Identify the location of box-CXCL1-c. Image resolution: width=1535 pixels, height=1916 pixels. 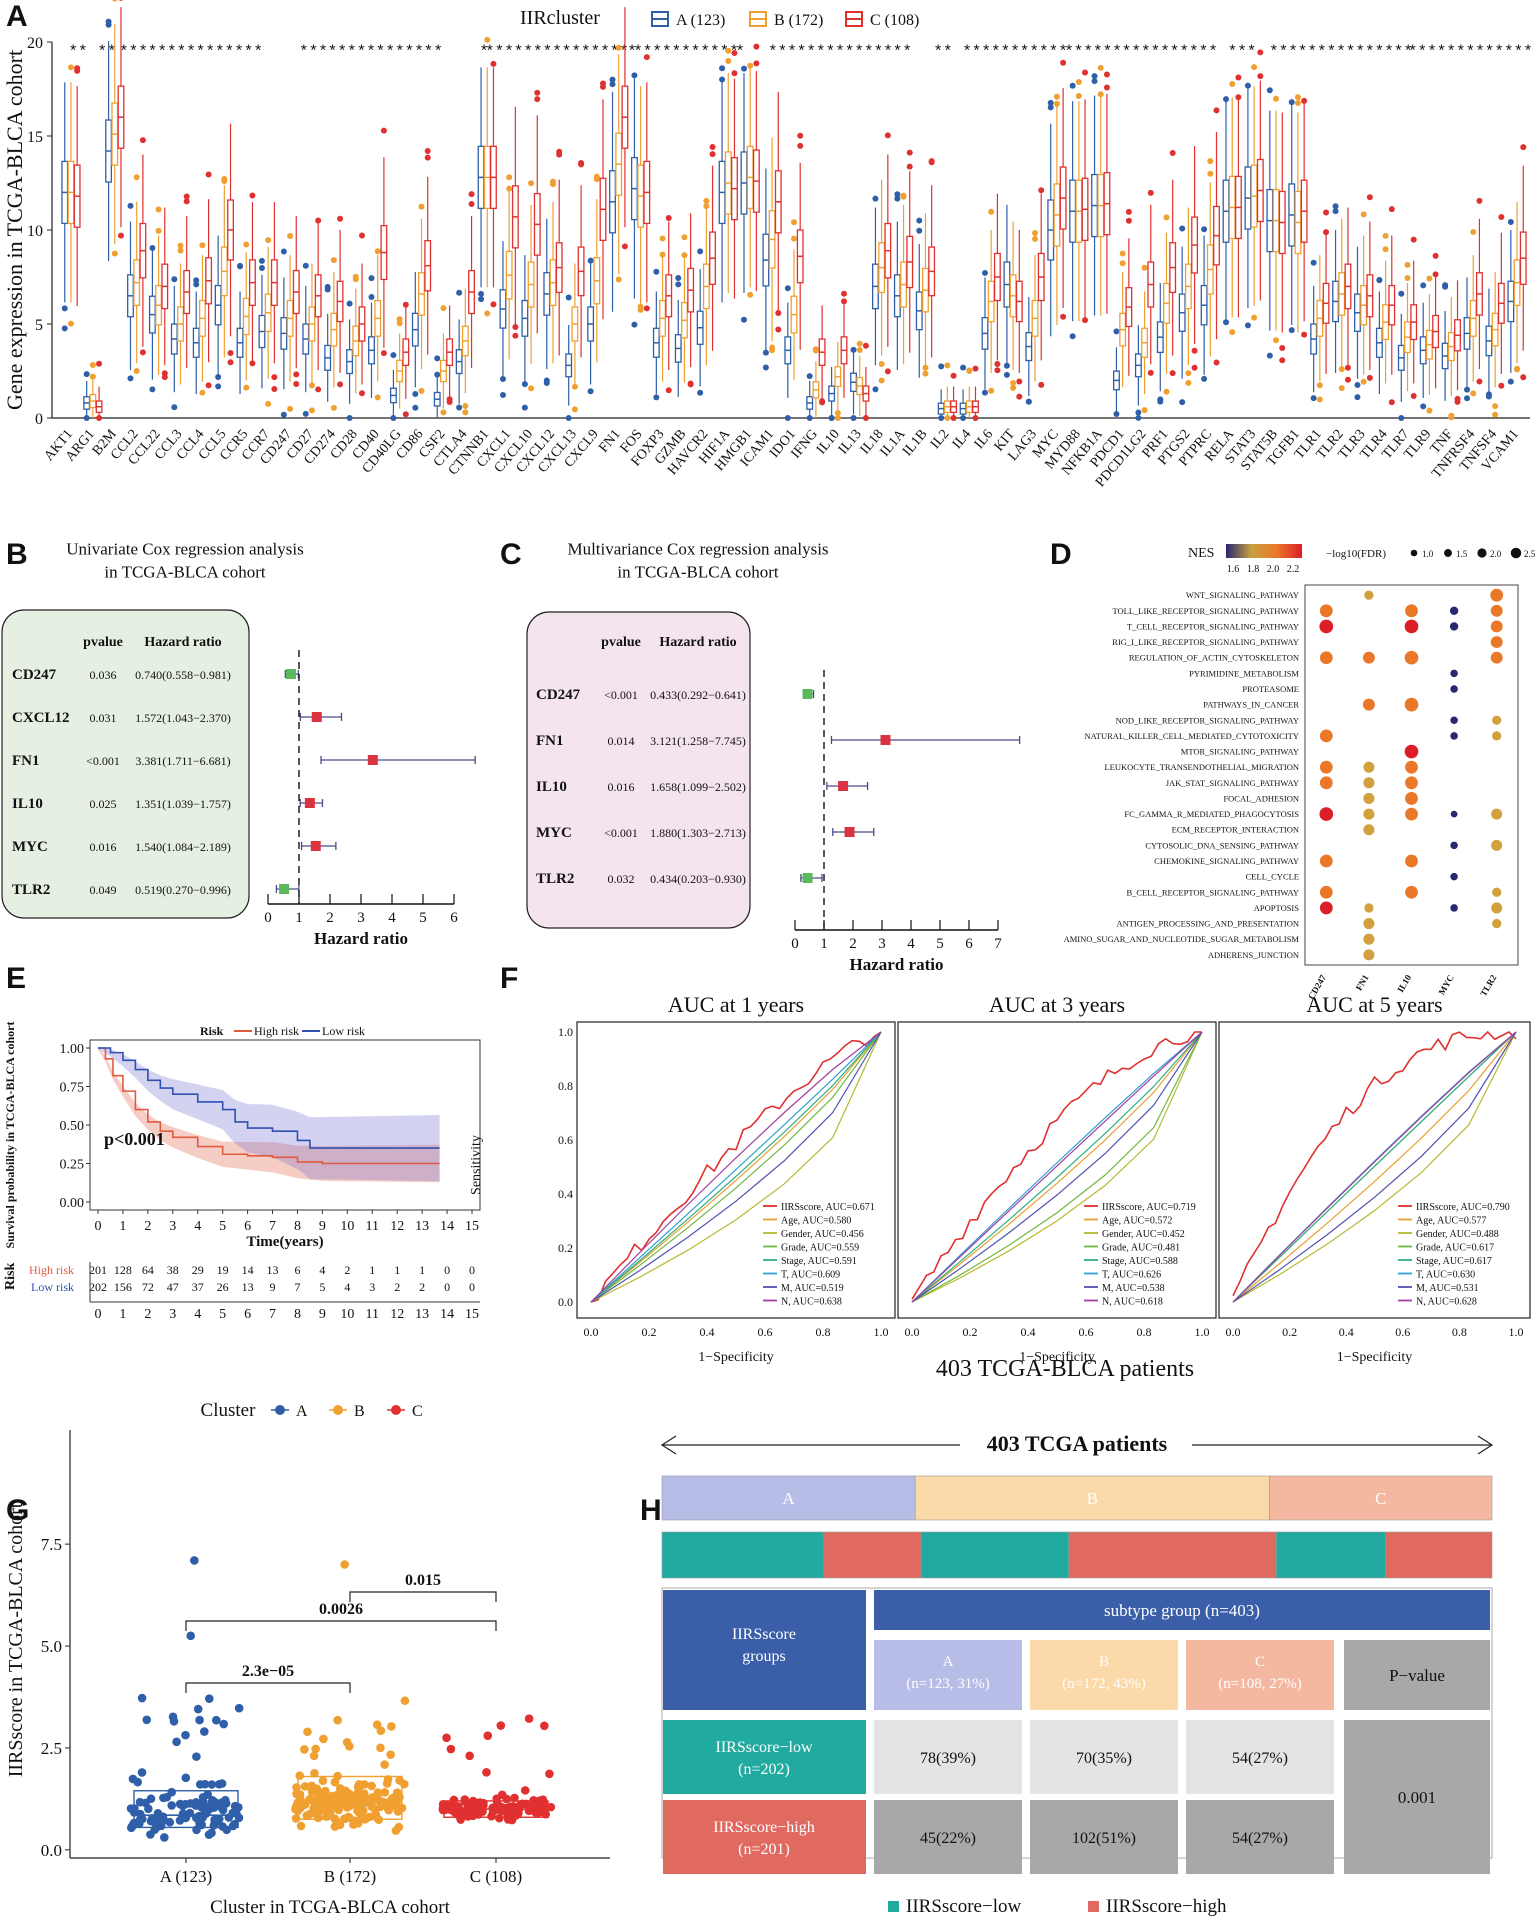
(515, 222).